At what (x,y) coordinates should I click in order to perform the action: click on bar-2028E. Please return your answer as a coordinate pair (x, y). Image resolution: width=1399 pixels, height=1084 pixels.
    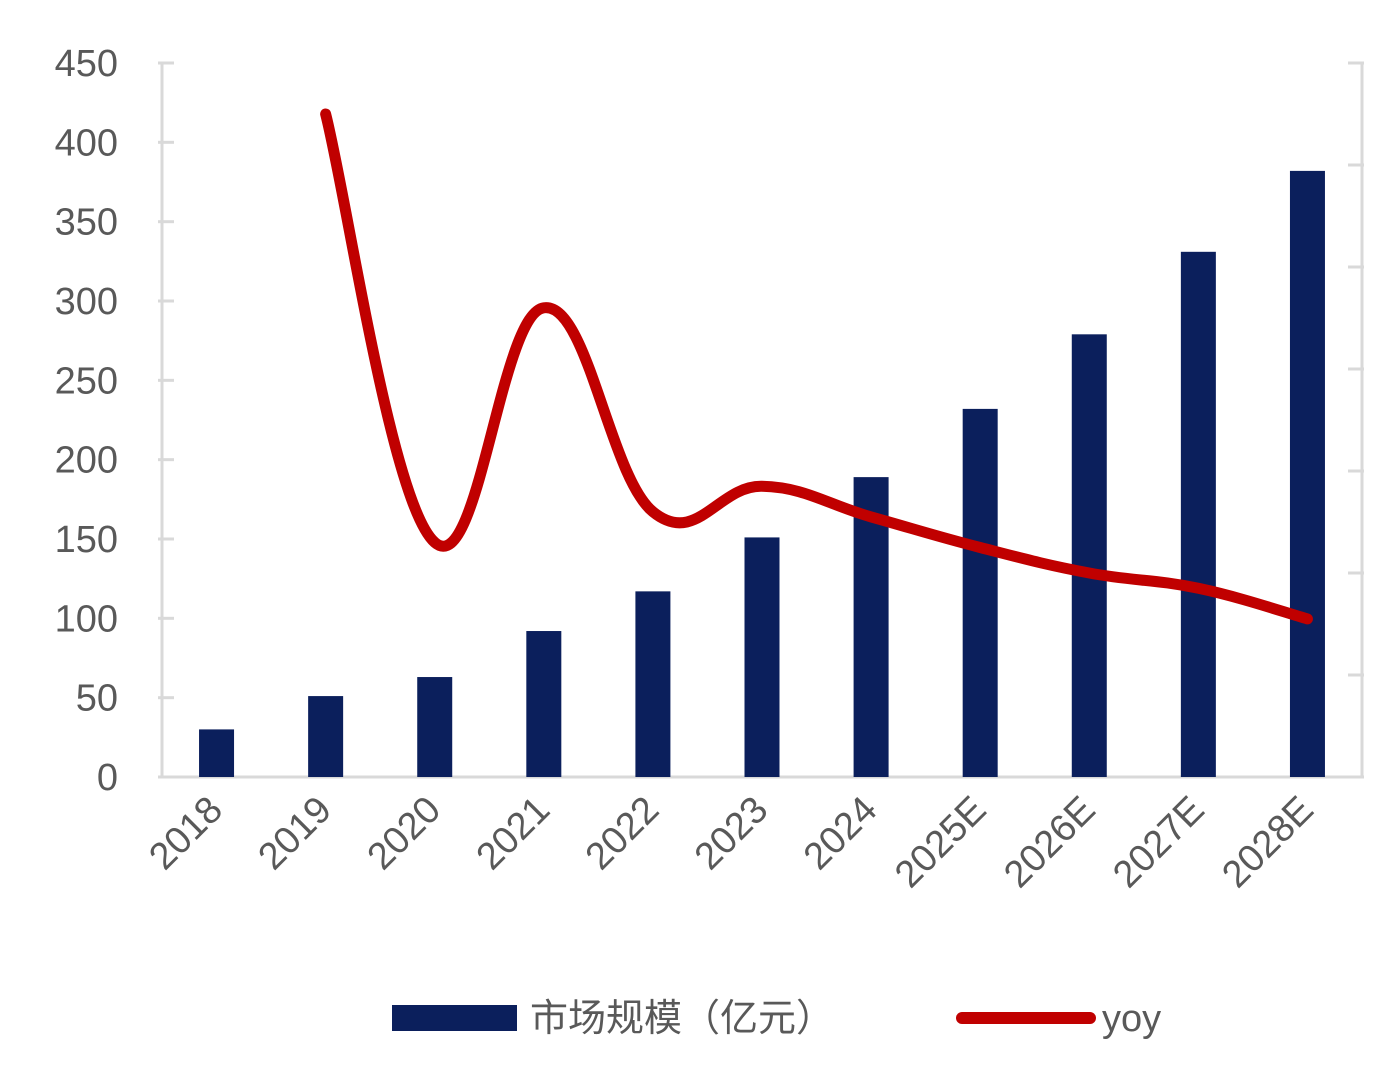
    Looking at the image, I should click on (1307, 474).